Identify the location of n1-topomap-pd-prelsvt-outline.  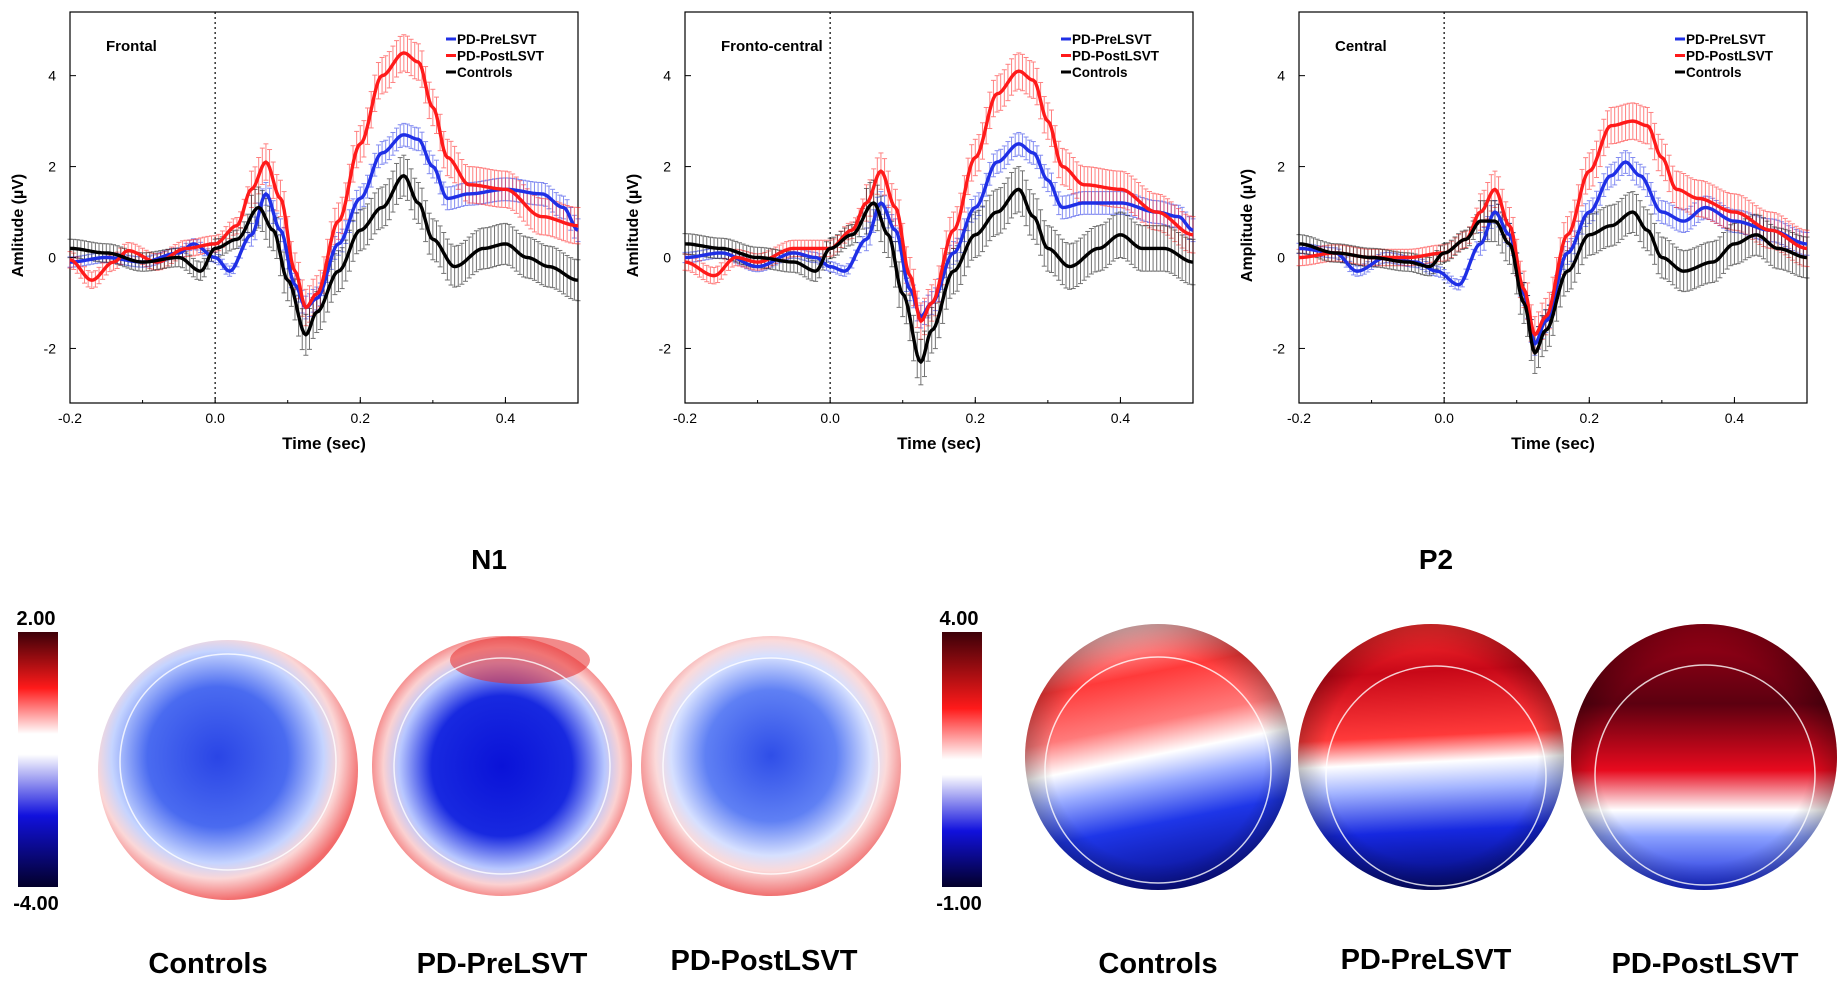
(502, 766).